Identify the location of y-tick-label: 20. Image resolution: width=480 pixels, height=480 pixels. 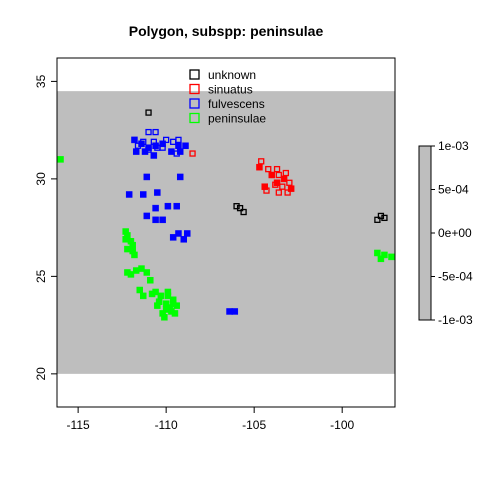
(41, 374).